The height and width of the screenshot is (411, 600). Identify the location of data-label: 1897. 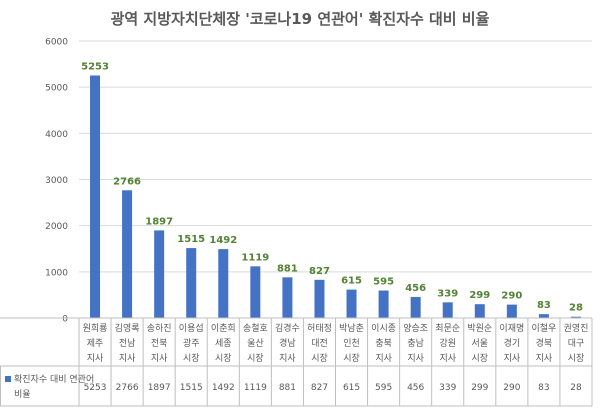
(159, 221).